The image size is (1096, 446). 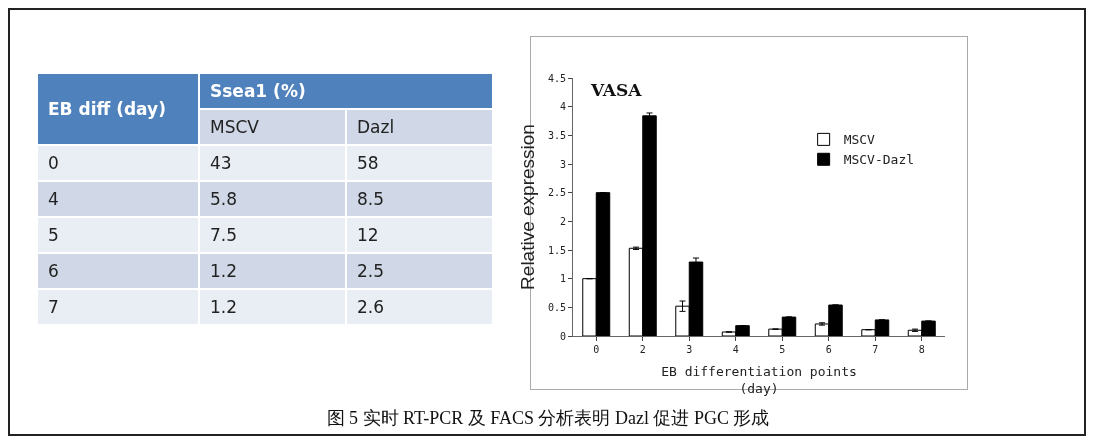 I want to click on caption: 图 5 实时 RT-PCR 及 FACS 分析表明 Dazl 促进 PGC 形成, so click(x=548, y=418).